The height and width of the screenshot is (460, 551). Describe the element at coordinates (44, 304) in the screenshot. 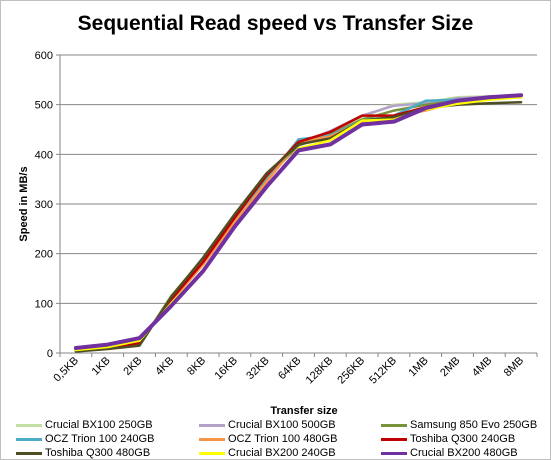

I see `y-tick-label: 100` at that location.